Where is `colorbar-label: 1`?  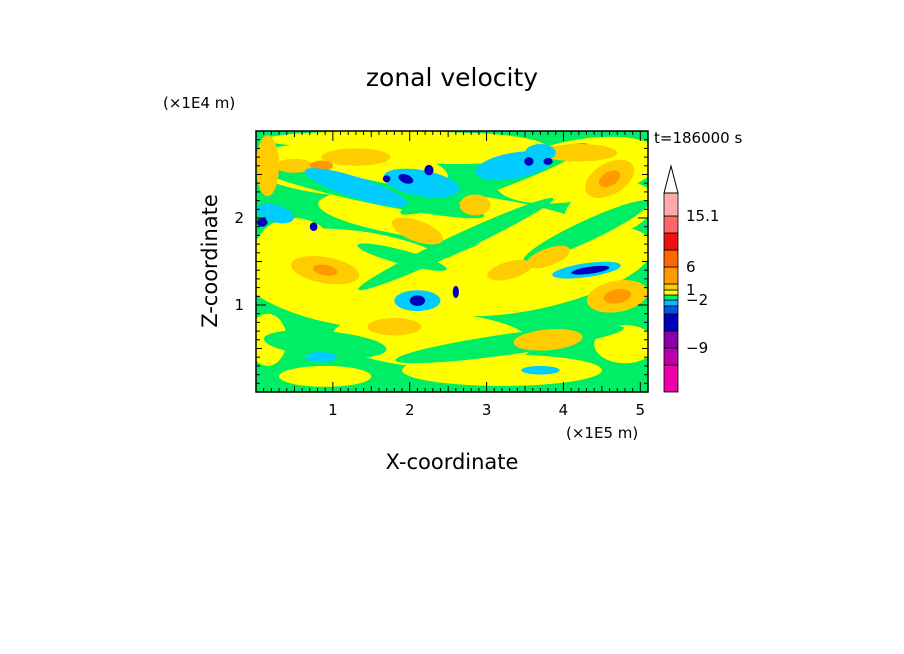 colorbar-label: 1 is located at coordinates (691, 290).